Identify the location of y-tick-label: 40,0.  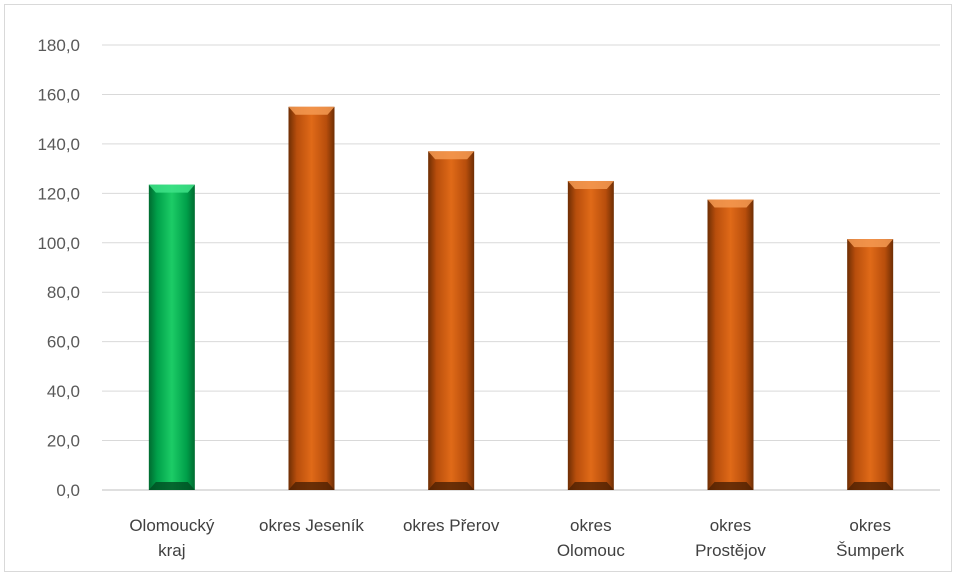
(63, 391).